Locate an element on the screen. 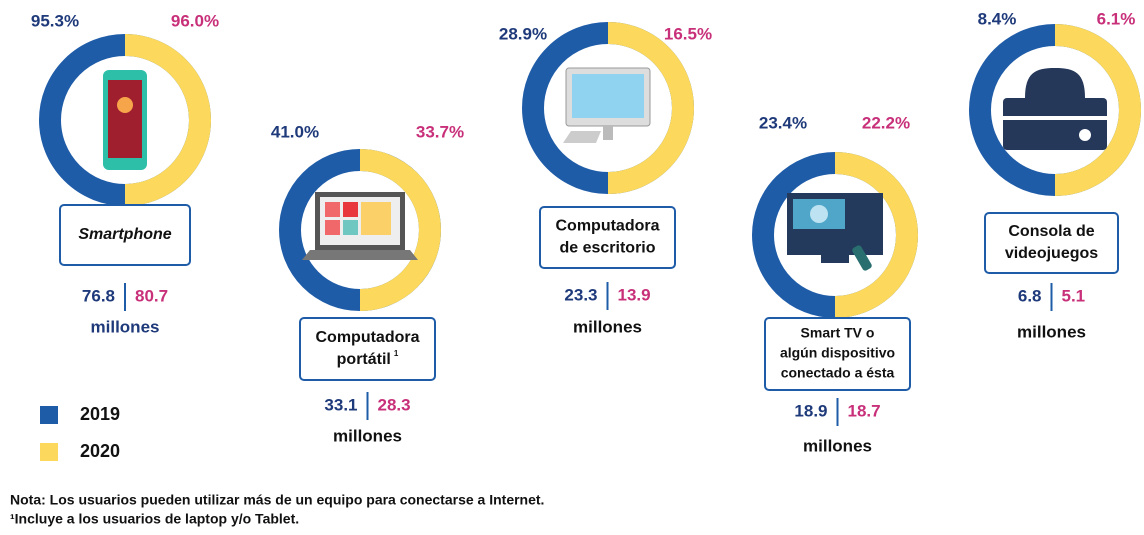 The height and width of the screenshot is (535, 1144). pct-2019: 95.3% is located at coordinates (55, 20).